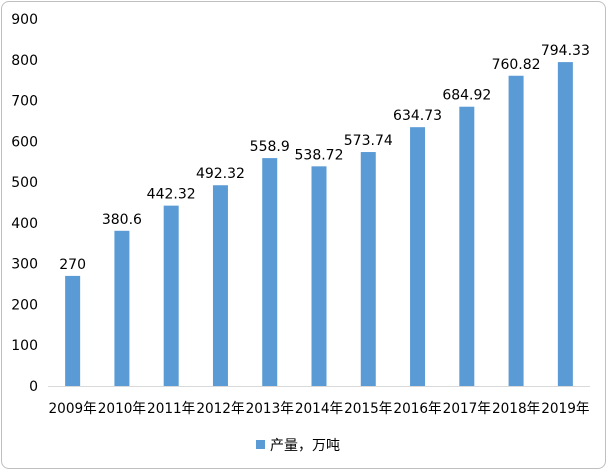 The height and width of the screenshot is (472, 609). I want to click on bar-value-label: 573.74, so click(368, 141).